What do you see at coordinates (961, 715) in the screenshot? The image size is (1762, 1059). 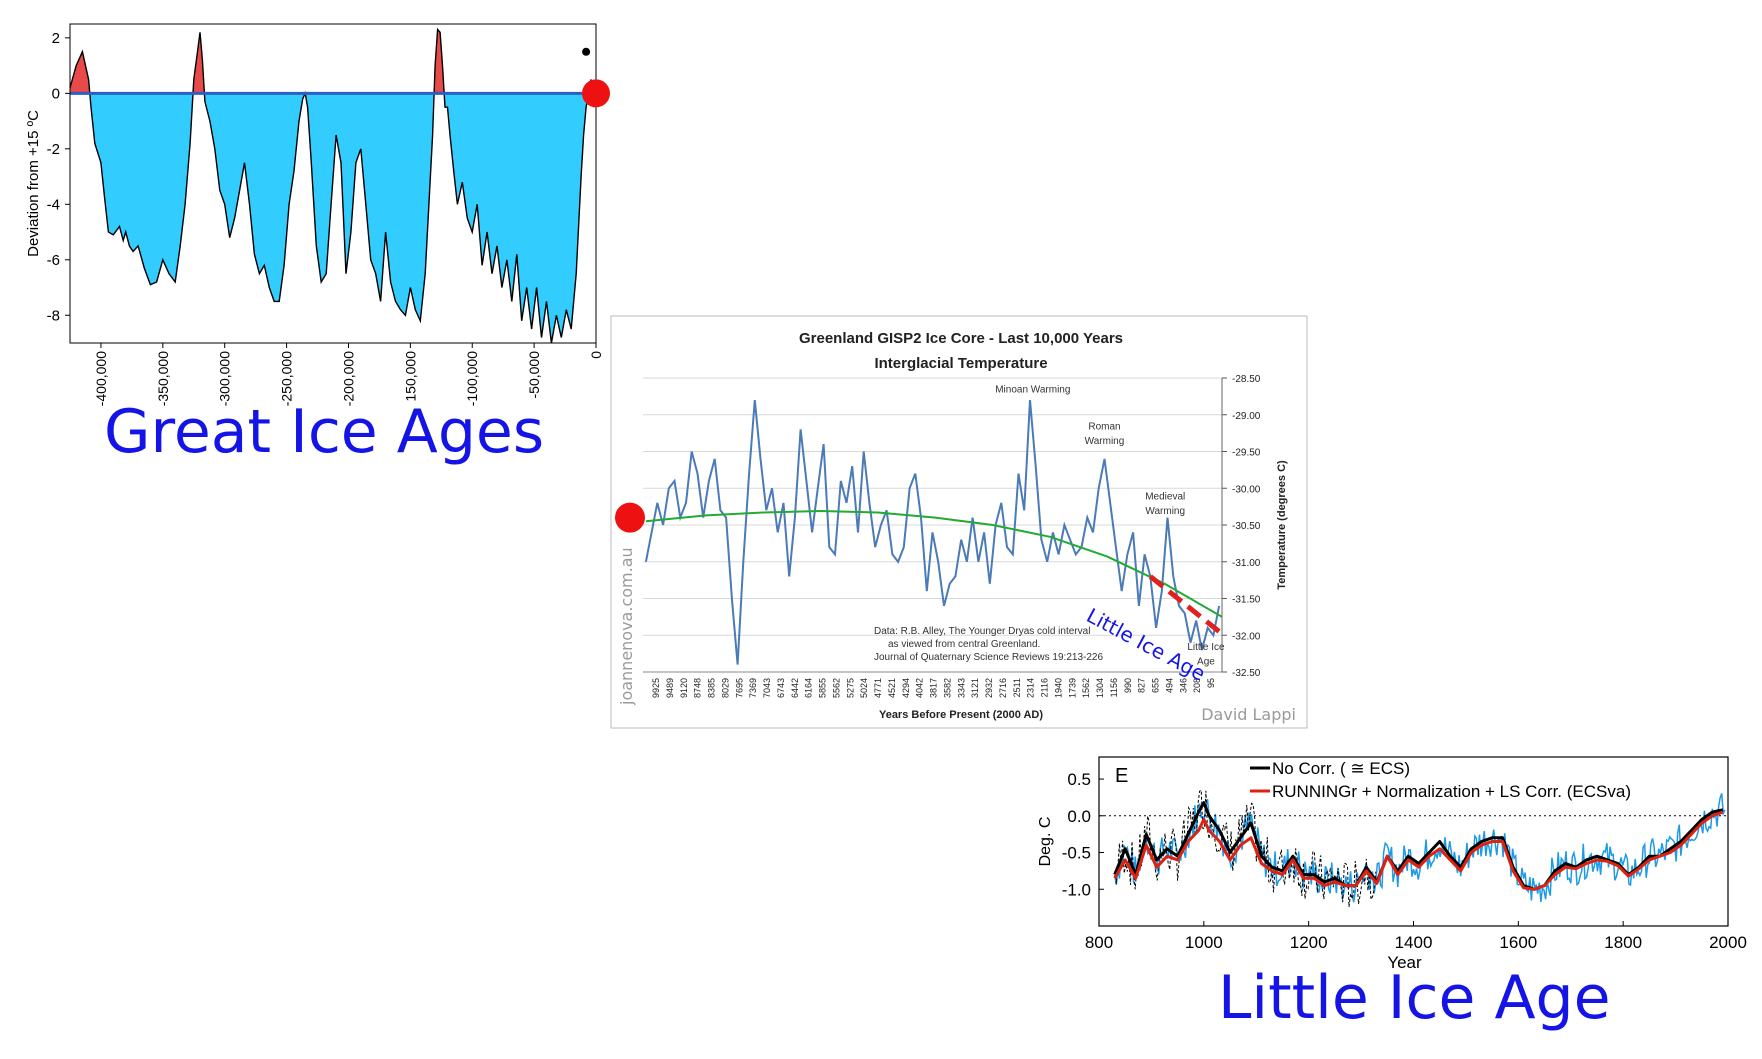 I see `x-axis-label: Years Before Present (2000 AD)` at bounding box center [961, 715].